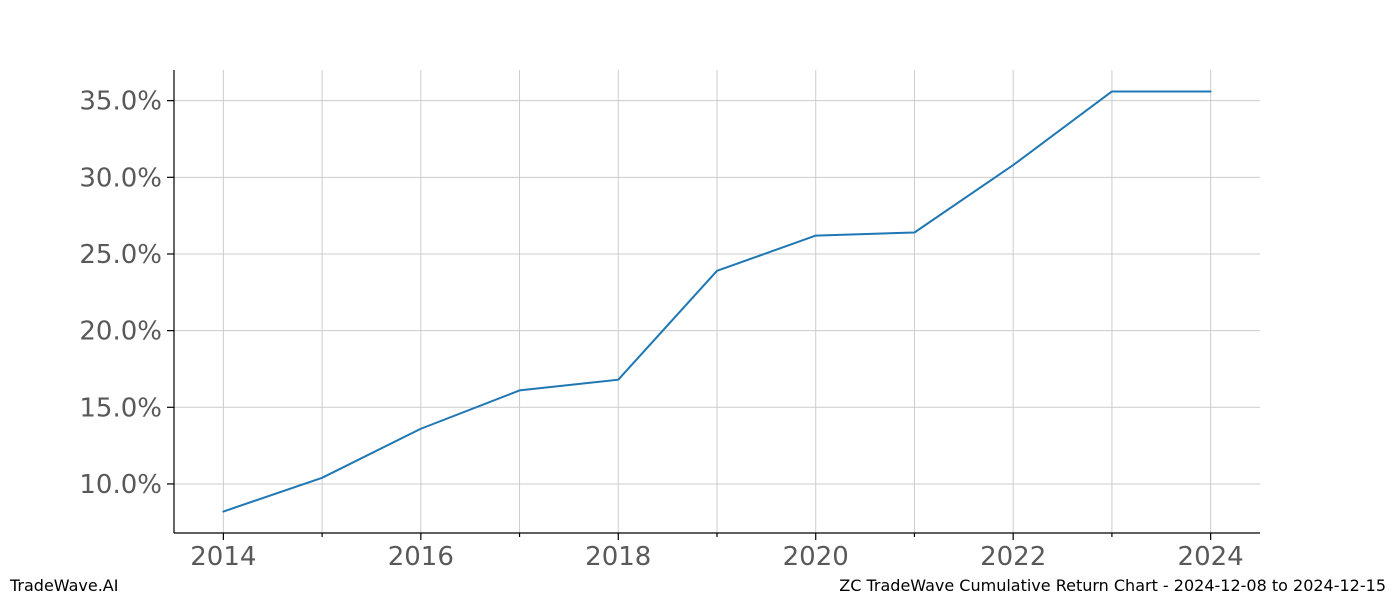 Image resolution: width=1400 pixels, height=600 pixels. Describe the element at coordinates (421, 557) in the screenshot. I see `x-axis-tick-label: 2016` at that location.